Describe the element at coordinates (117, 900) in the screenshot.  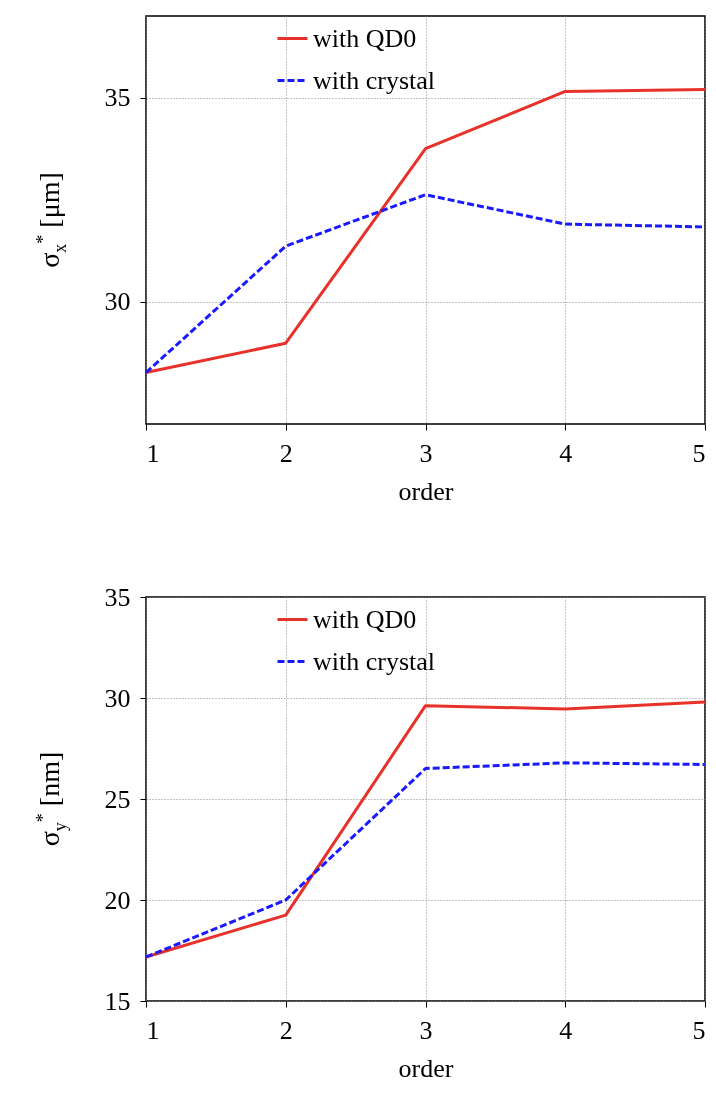
I see `y-tick-label: 20` at that location.